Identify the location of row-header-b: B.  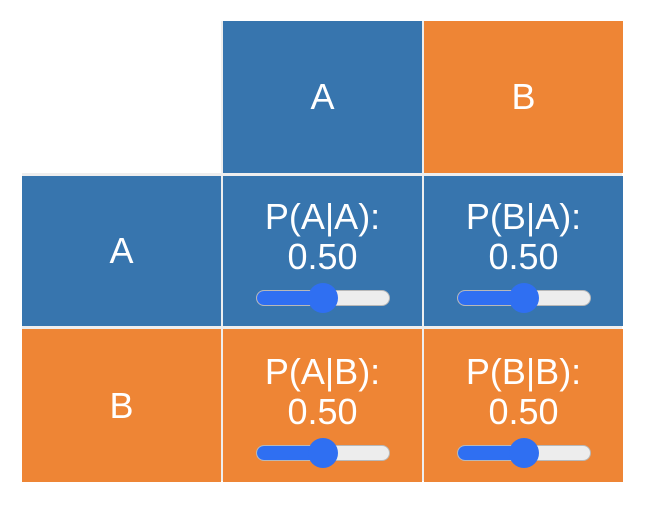
(121, 405).